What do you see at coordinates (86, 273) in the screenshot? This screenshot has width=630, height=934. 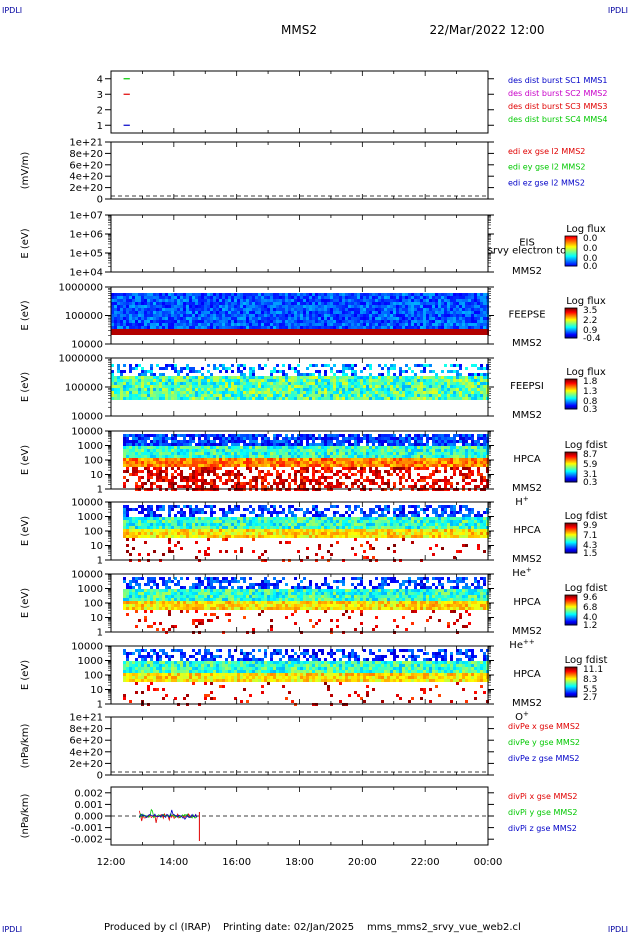 I see `y-tick-label: 1e+04` at bounding box center [86, 273].